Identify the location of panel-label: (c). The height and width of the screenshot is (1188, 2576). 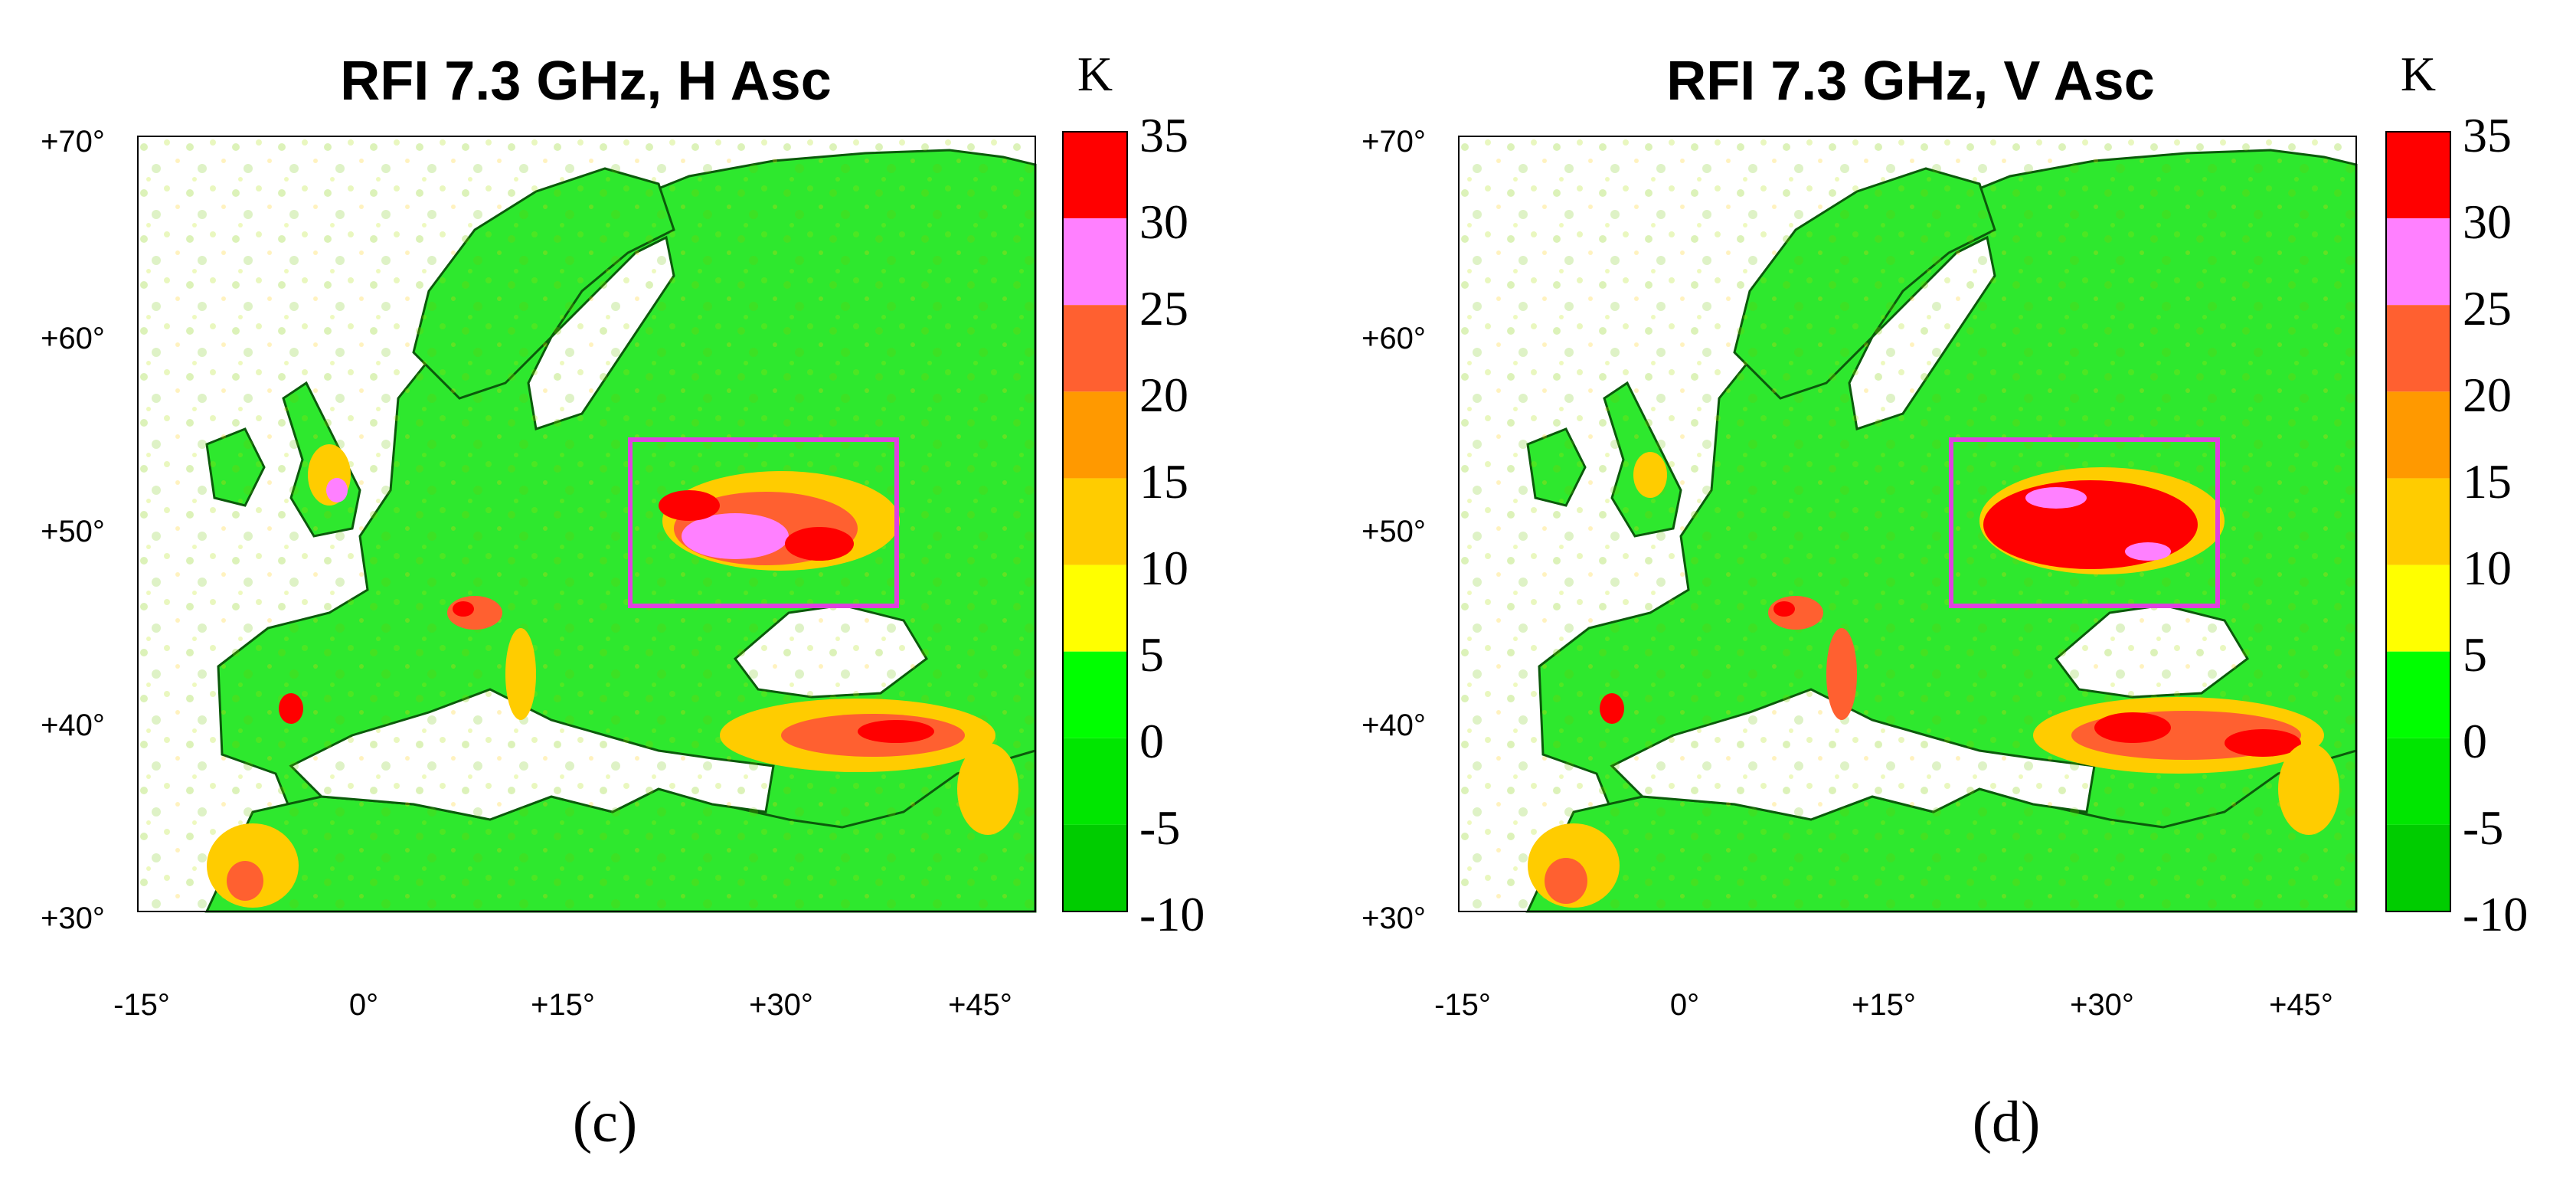
(605, 1122).